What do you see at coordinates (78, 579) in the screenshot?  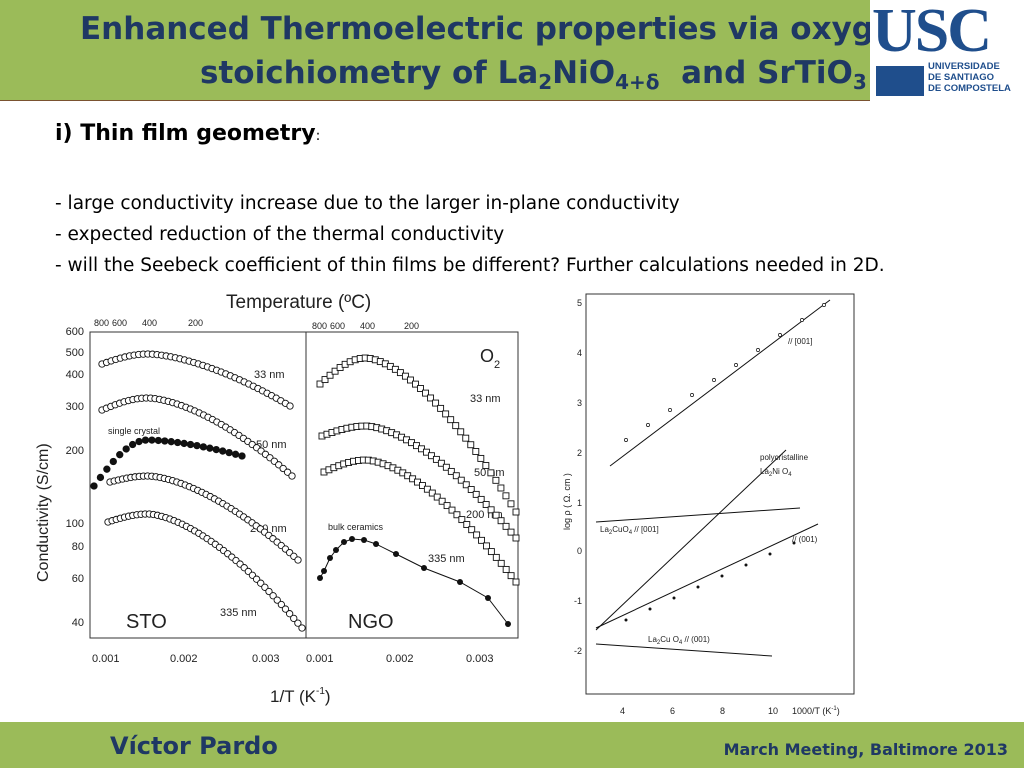 I see `y-tick: 60` at bounding box center [78, 579].